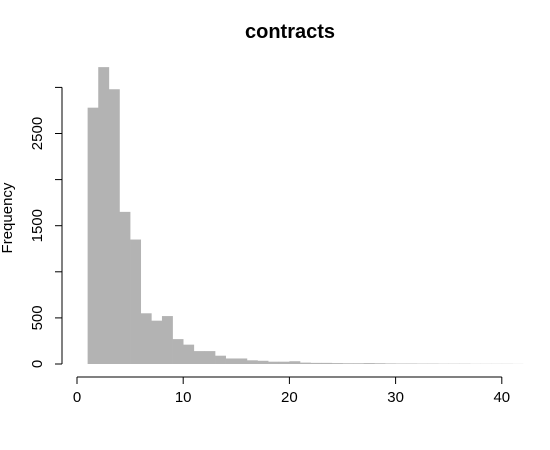 The image size is (550, 450). Describe the element at coordinates (290, 32) in the screenshot. I see `chart-title: contracts` at that location.